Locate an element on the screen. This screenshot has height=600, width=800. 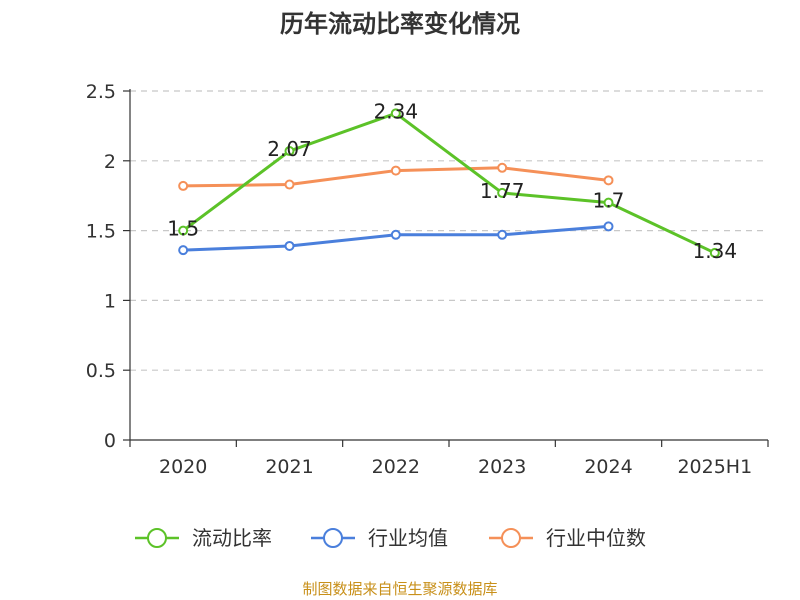
legend-item-3: 行业中位数 is located at coordinates (567, 538).